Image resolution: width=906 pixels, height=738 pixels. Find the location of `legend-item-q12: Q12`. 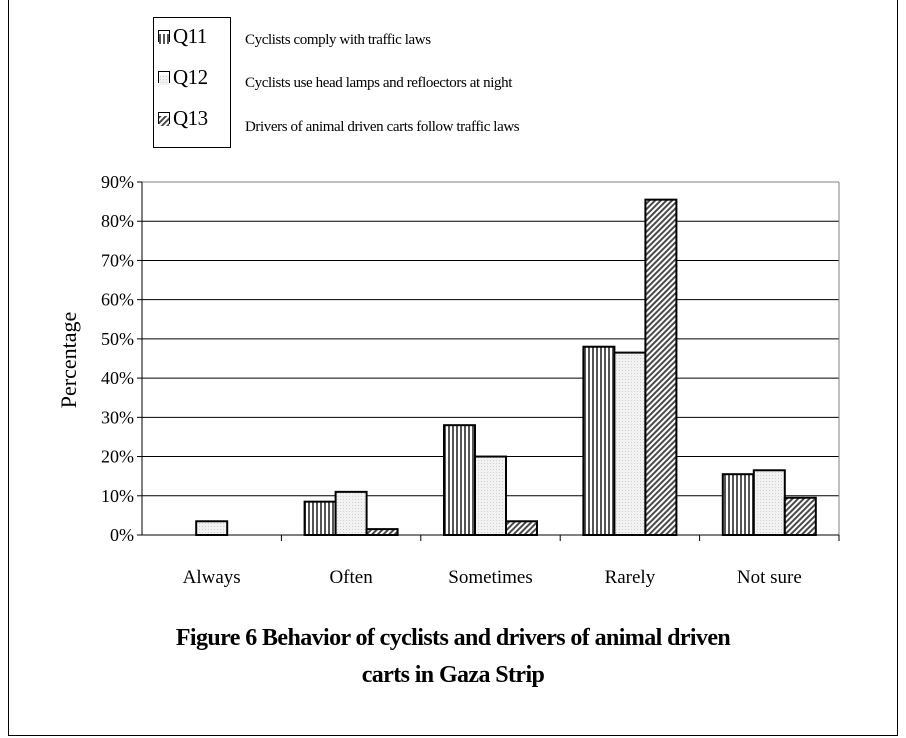

legend-item-q12: Q12 is located at coordinates (183, 76).